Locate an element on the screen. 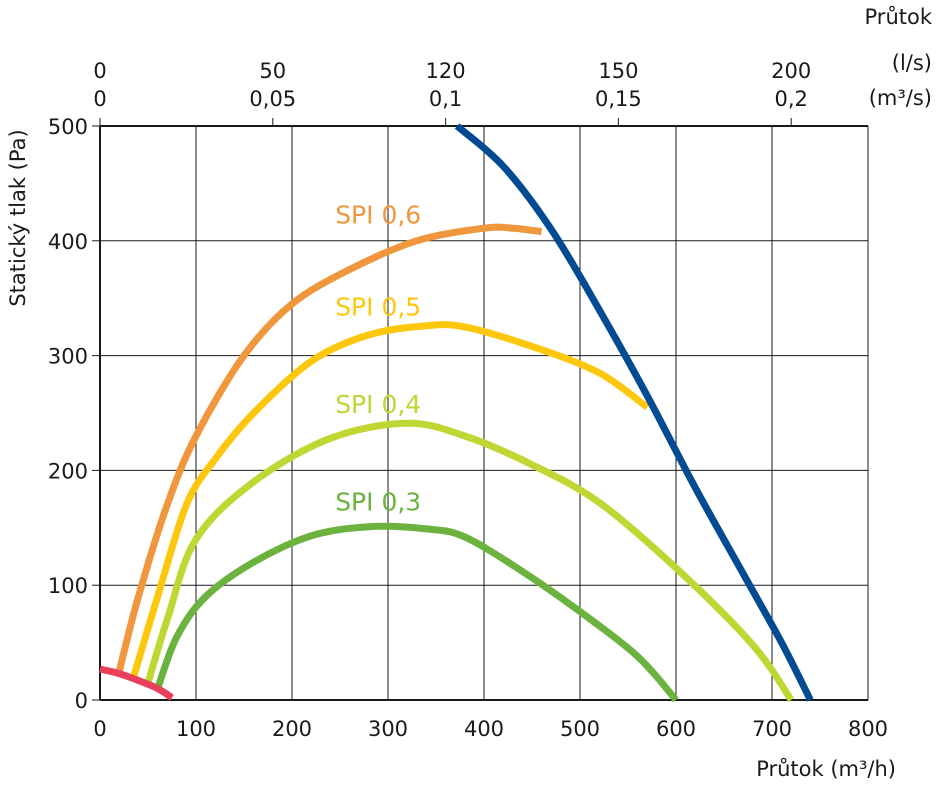 Image resolution: width=942 pixels, height=787 pixels. top-tick-label-m3s: 0,2 is located at coordinates (790, 99).